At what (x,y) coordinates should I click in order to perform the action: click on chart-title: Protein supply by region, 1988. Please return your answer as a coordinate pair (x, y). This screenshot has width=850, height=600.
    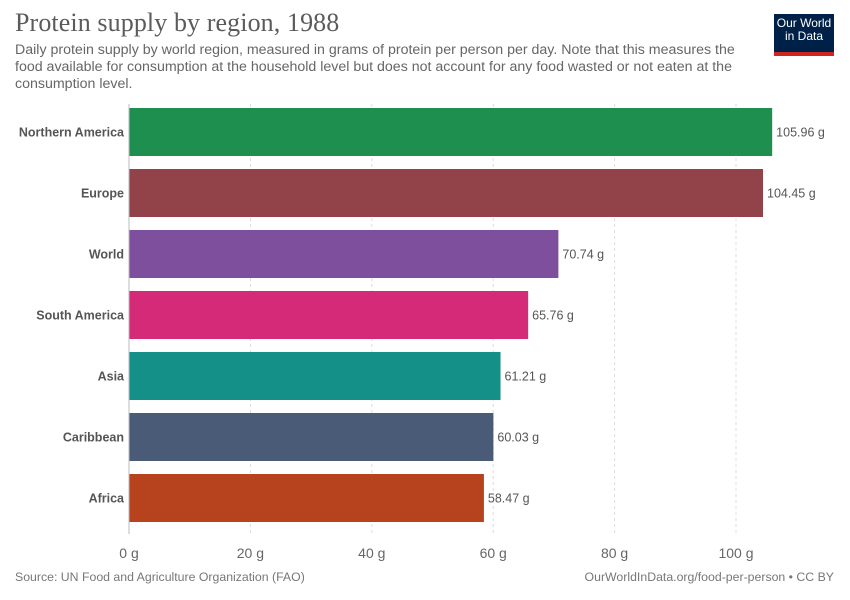
    Looking at the image, I should click on (177, 22).